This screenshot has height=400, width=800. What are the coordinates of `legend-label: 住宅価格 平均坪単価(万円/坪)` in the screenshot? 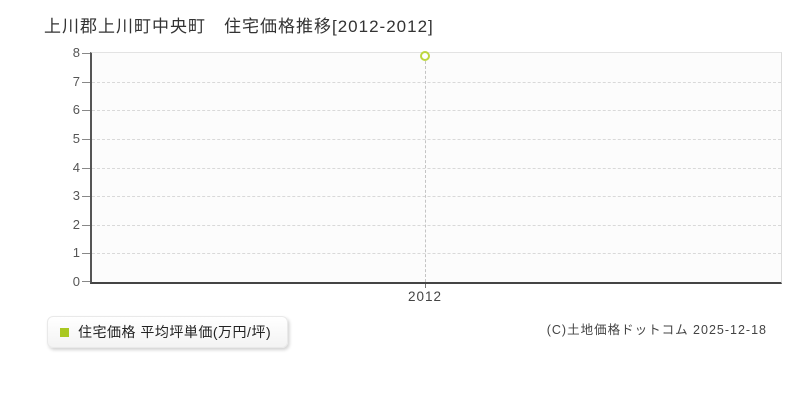 It's located at (175, 332).